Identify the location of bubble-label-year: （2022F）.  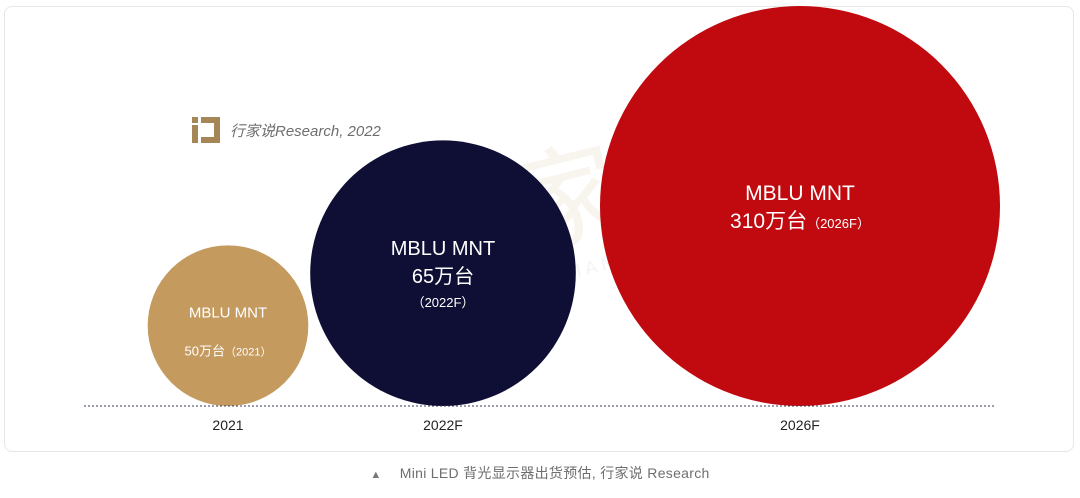
(443, 302).